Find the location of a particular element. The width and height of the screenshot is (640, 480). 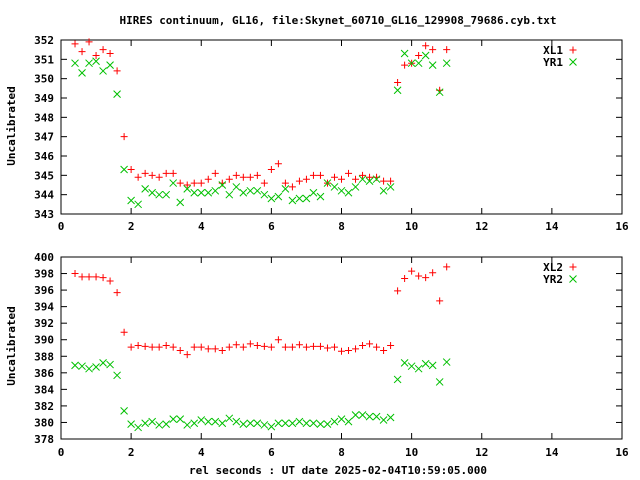

x-tick-label: 4 is located at coordinates (201, 452).